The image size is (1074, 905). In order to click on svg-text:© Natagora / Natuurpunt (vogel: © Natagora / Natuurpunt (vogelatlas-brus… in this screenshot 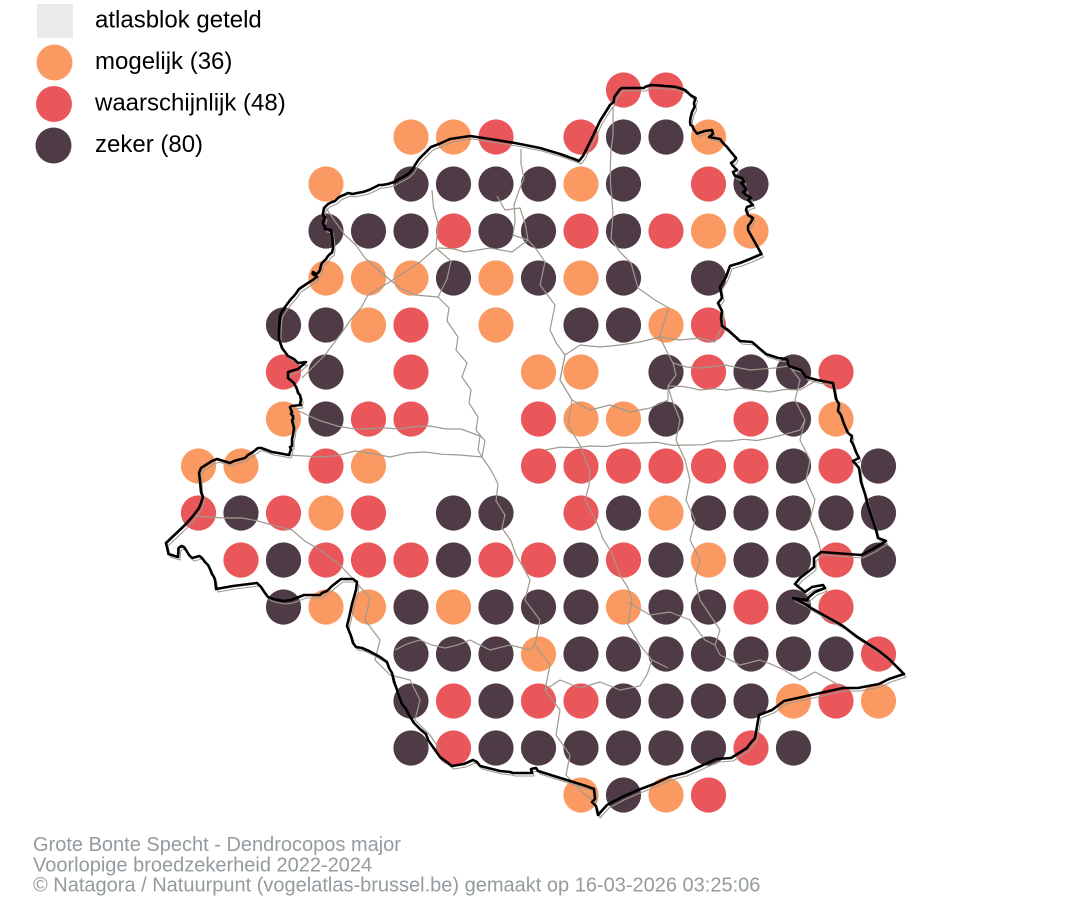, I will do `click(396, 886)`.